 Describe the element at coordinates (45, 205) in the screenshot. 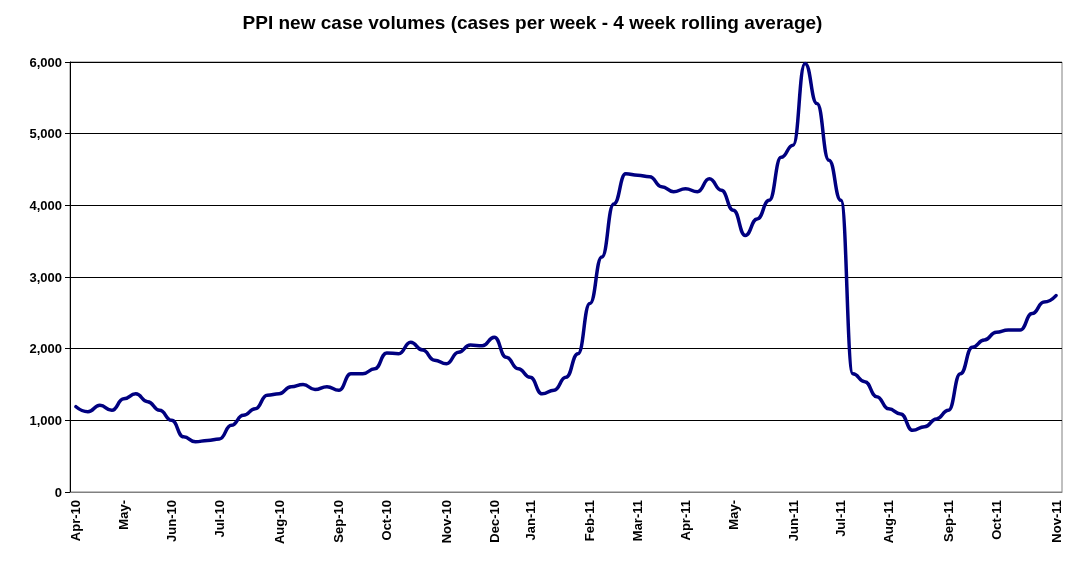

I see `y-tick-label: 4,000` at that location.